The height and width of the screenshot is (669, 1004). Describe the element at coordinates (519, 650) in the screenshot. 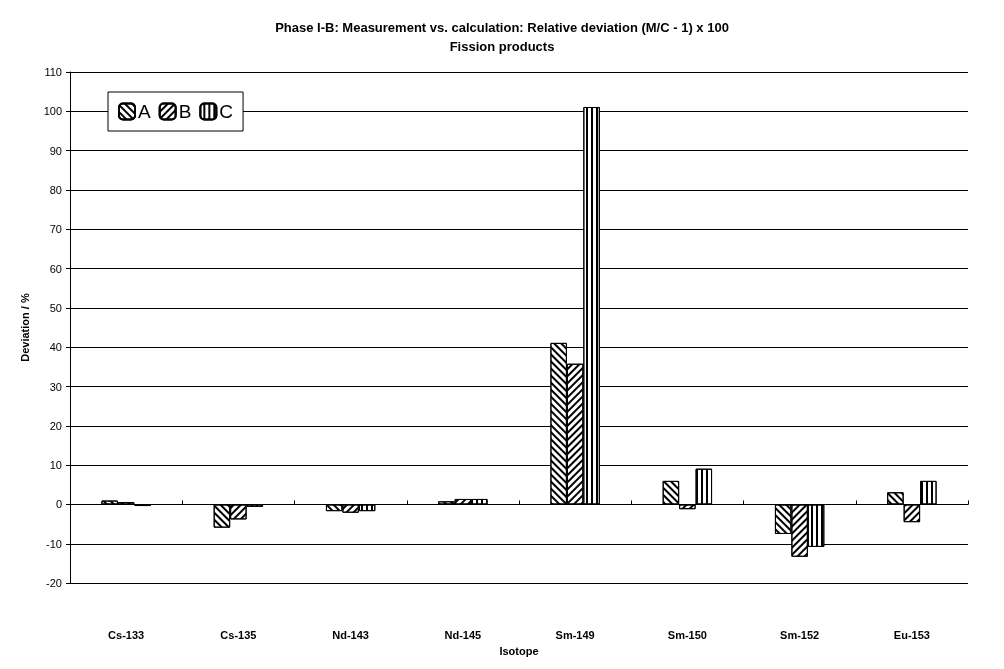

I see `x-axis-title: Isotope` at that location.